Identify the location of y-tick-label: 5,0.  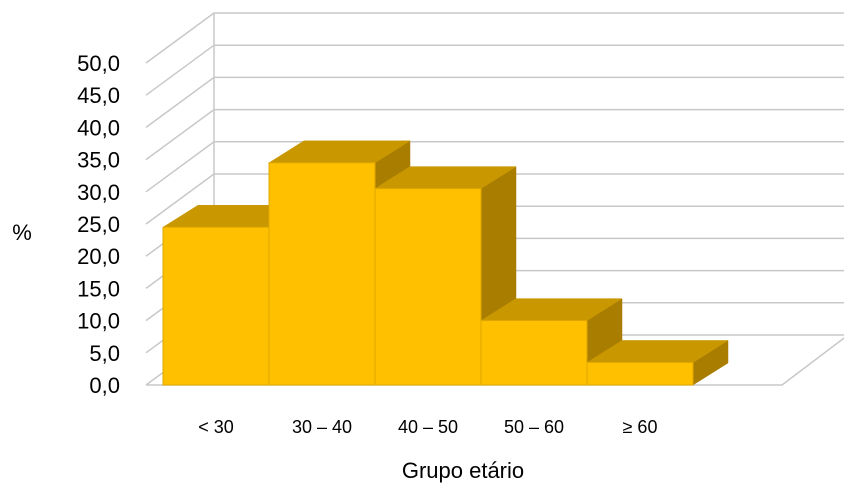
(104, 353).